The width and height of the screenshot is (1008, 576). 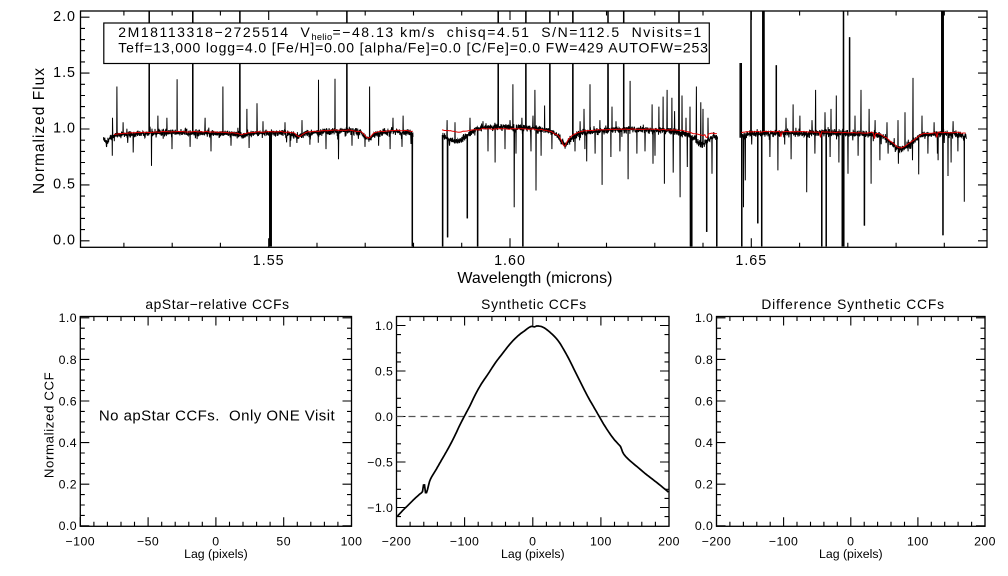 I want to click on svg-text: −1.0, so click(x=380, y=508).